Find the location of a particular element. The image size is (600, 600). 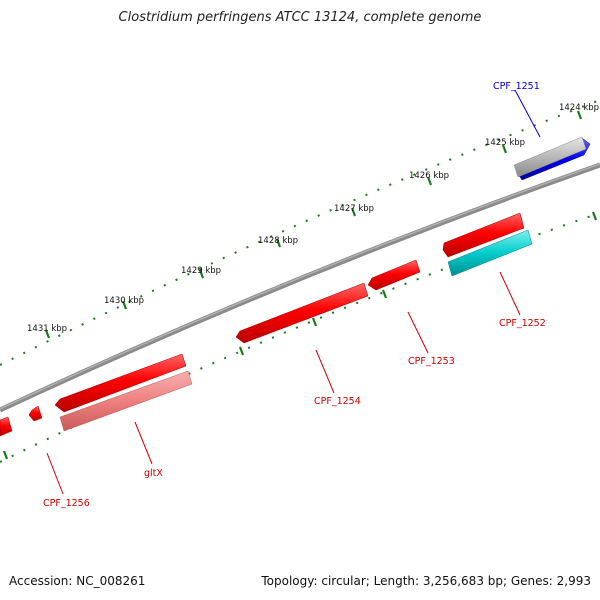

gene-label-cpf1254: CPF_1254 is located at coordinates (337, 401).